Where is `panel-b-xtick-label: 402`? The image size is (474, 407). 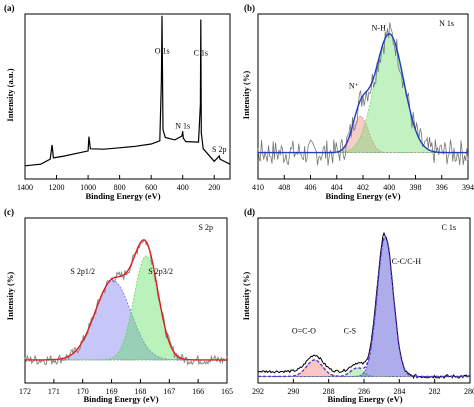 panel-b-xtick-label: 402 is located at coordinates (363, 187).